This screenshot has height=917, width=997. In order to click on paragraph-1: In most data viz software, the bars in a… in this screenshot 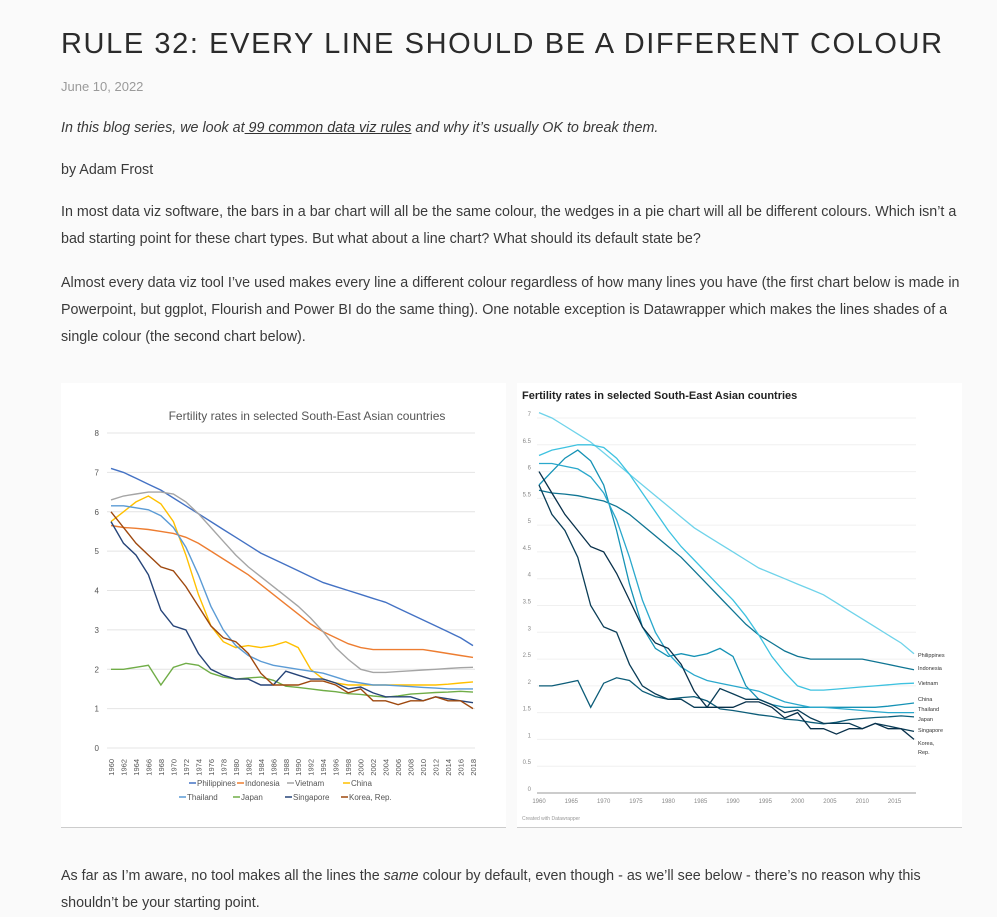, I will do `click(509, 225)`.